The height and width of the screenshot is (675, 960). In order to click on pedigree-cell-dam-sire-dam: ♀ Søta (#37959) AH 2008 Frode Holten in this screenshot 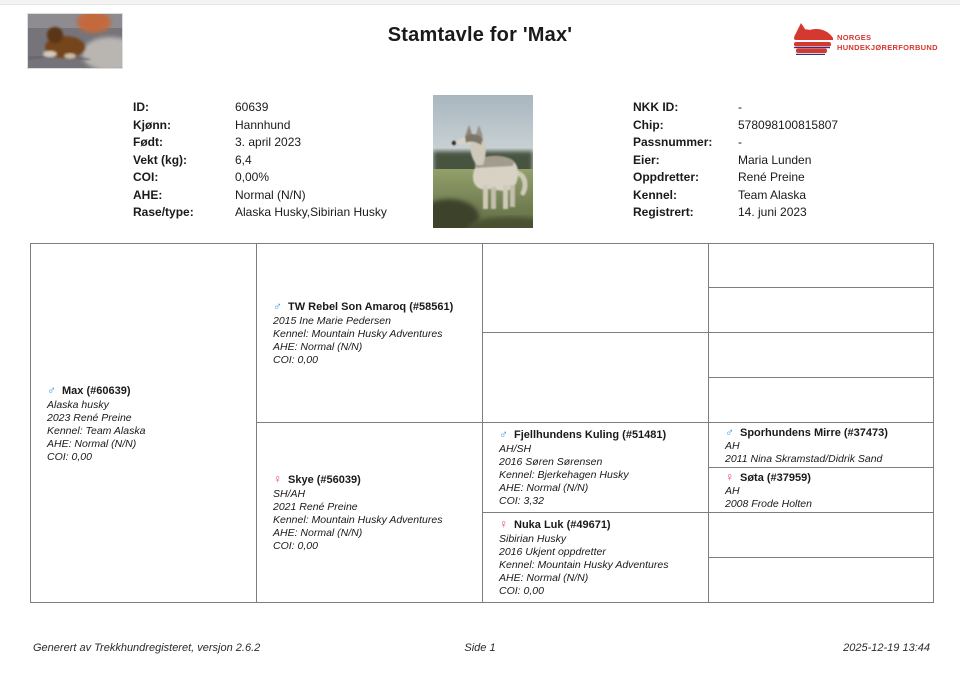, I will do `click(821, 490)`.